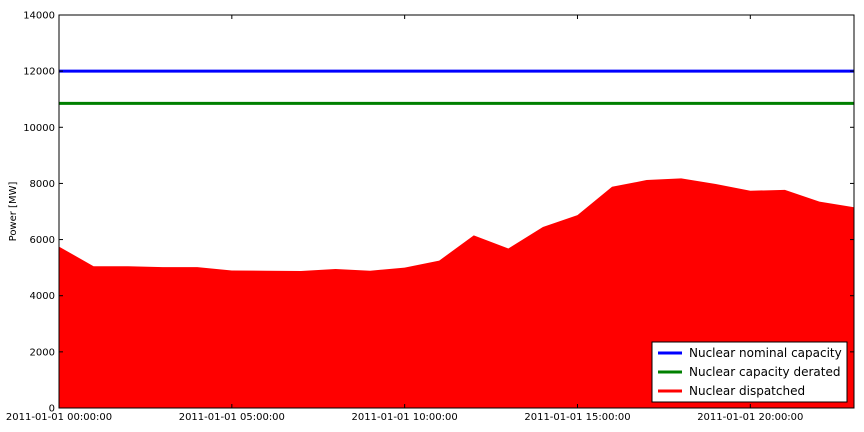 This screenshot has height=432, width=864. I want to click on x-tick-label: 2011-01-01 00:00:00, so click(59, 417).